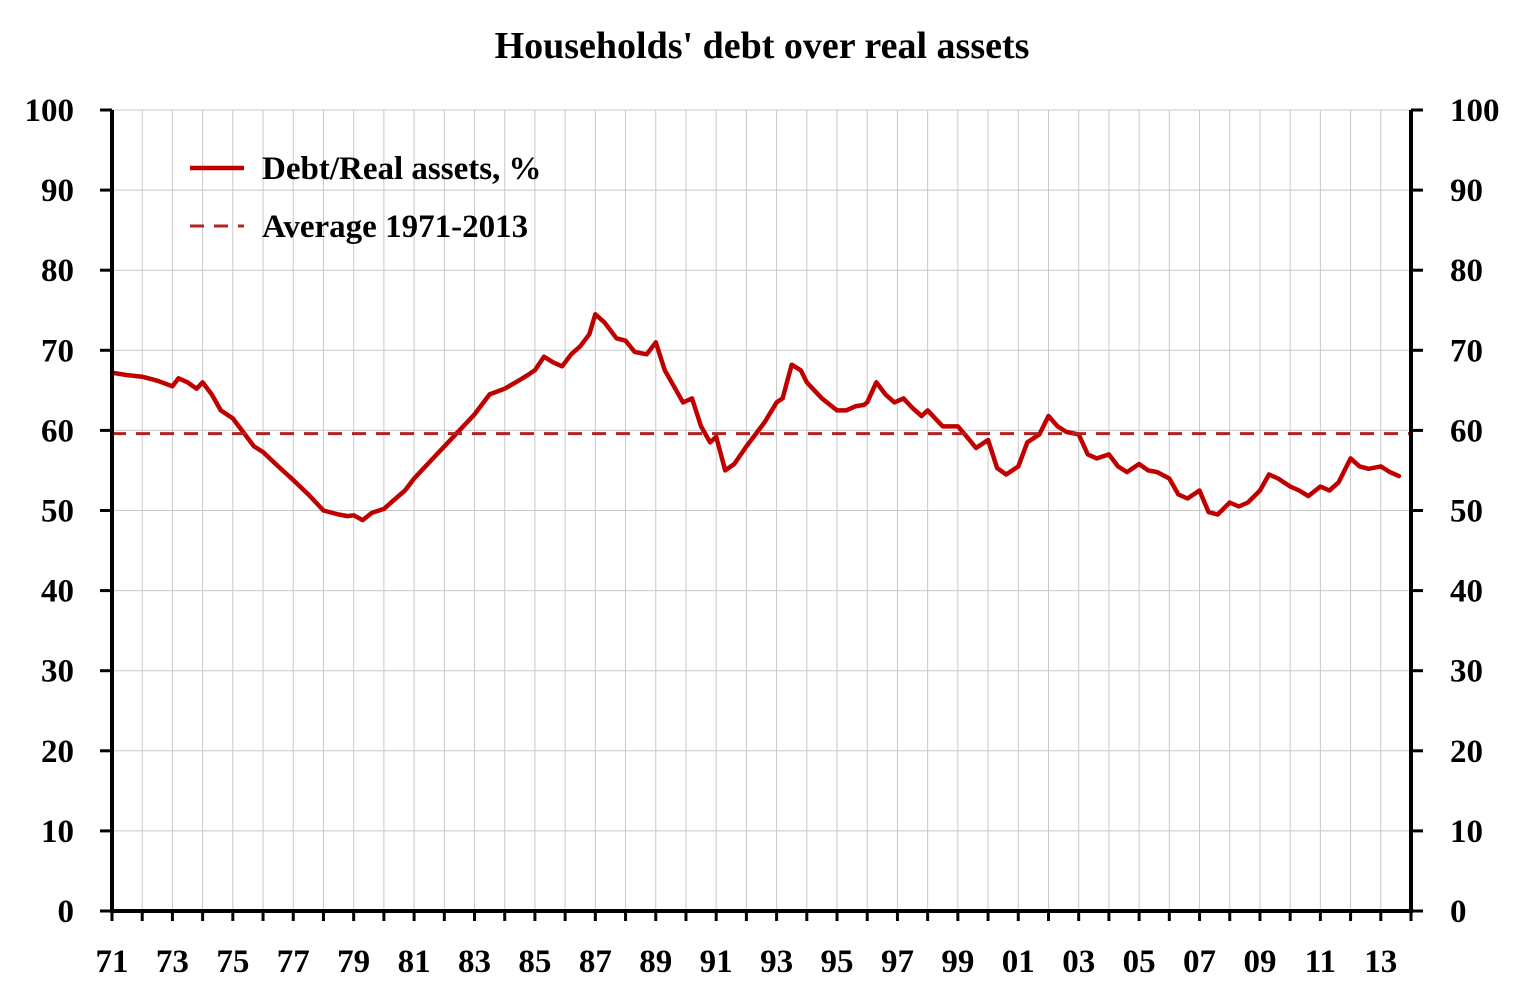  I want to click on x-tick-label: 91, so click(716, 962).